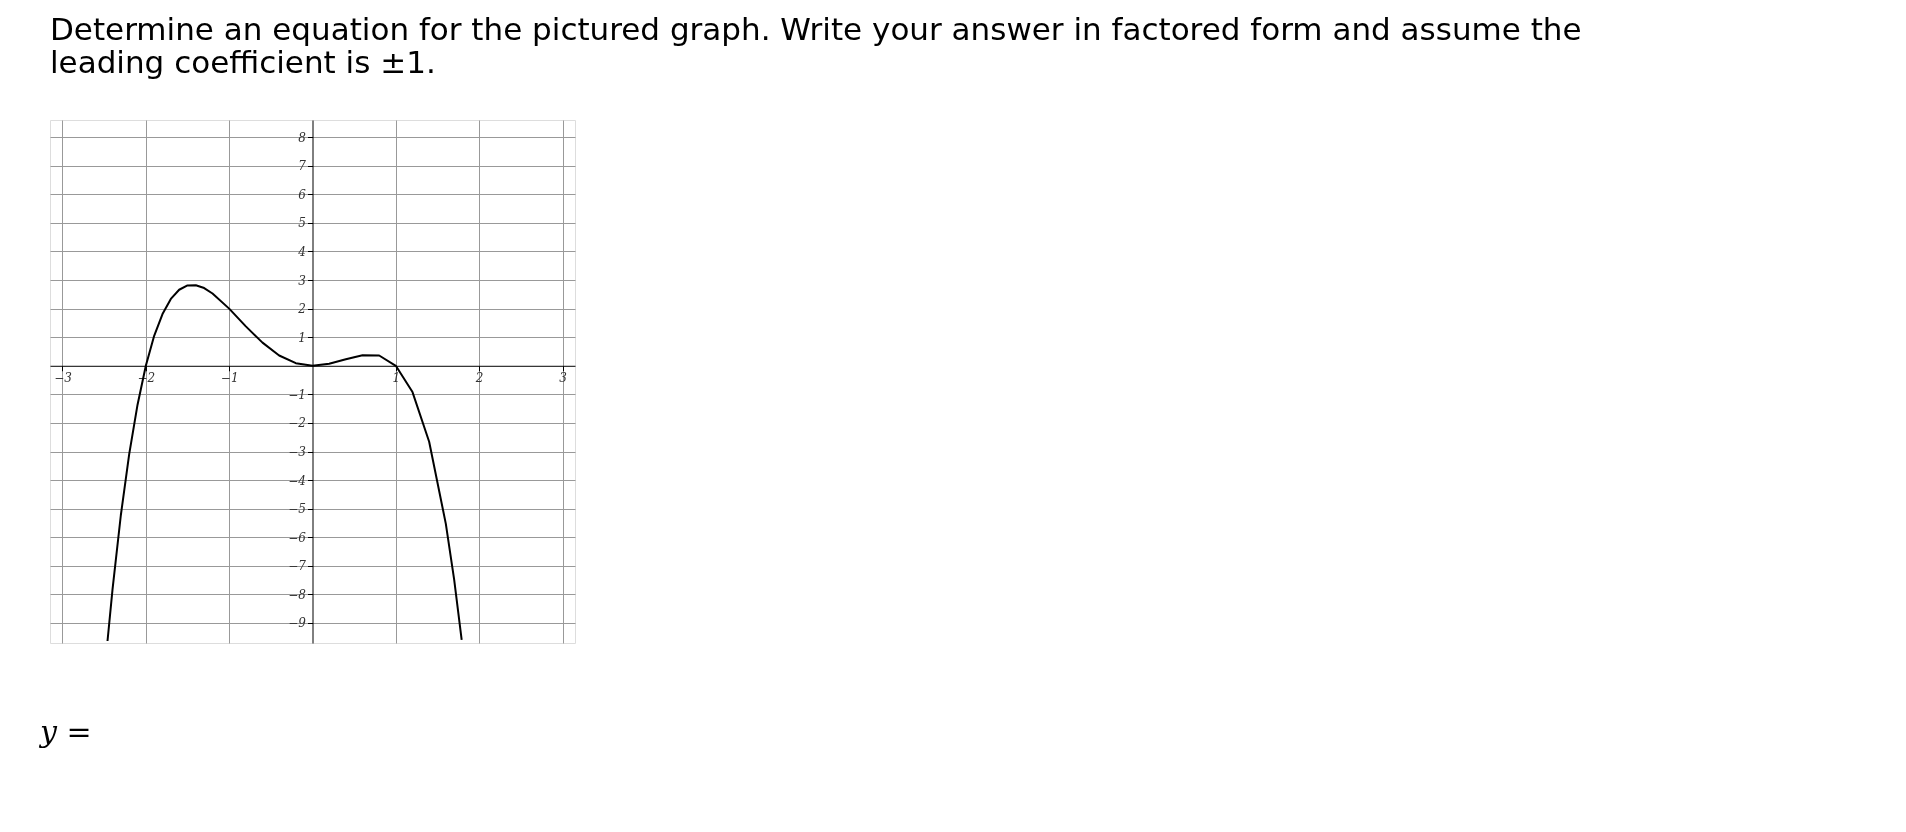  I want to click on y-tick-label: 6, so click(302, 194).